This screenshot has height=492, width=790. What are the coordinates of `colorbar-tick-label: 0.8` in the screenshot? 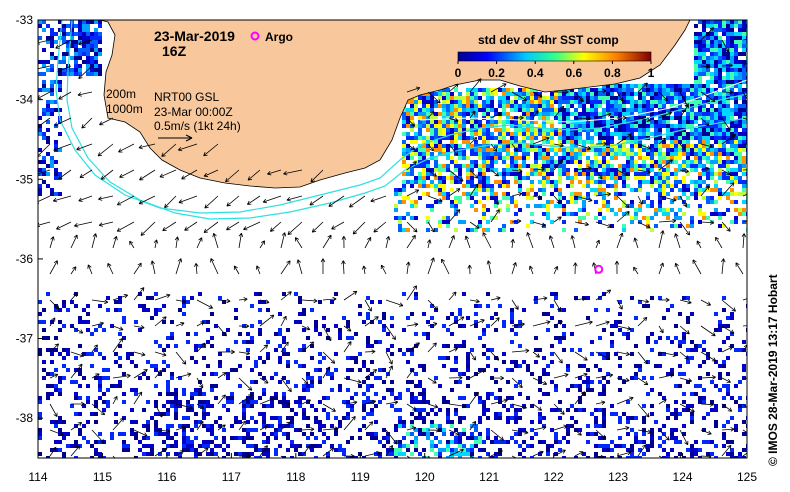 It's located at (612, 73).